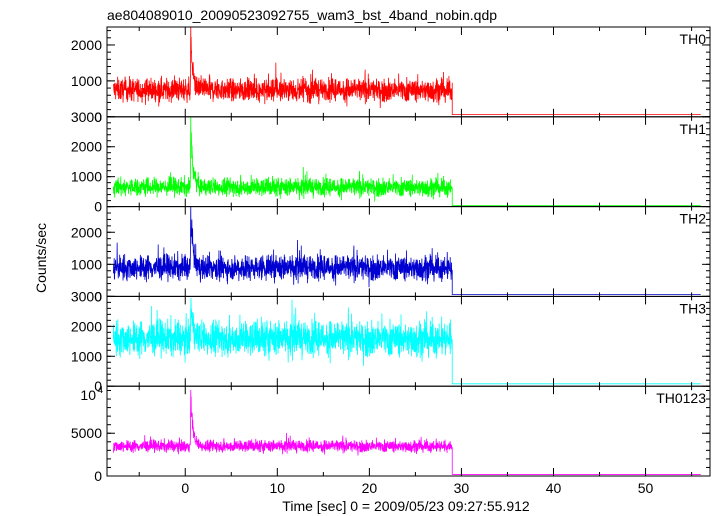 The height and width of the screenshot is (516, 717). Describe the element at coordinates (693, 129) in the screenshot. I see `panel-label-th1: TH1` at that location.